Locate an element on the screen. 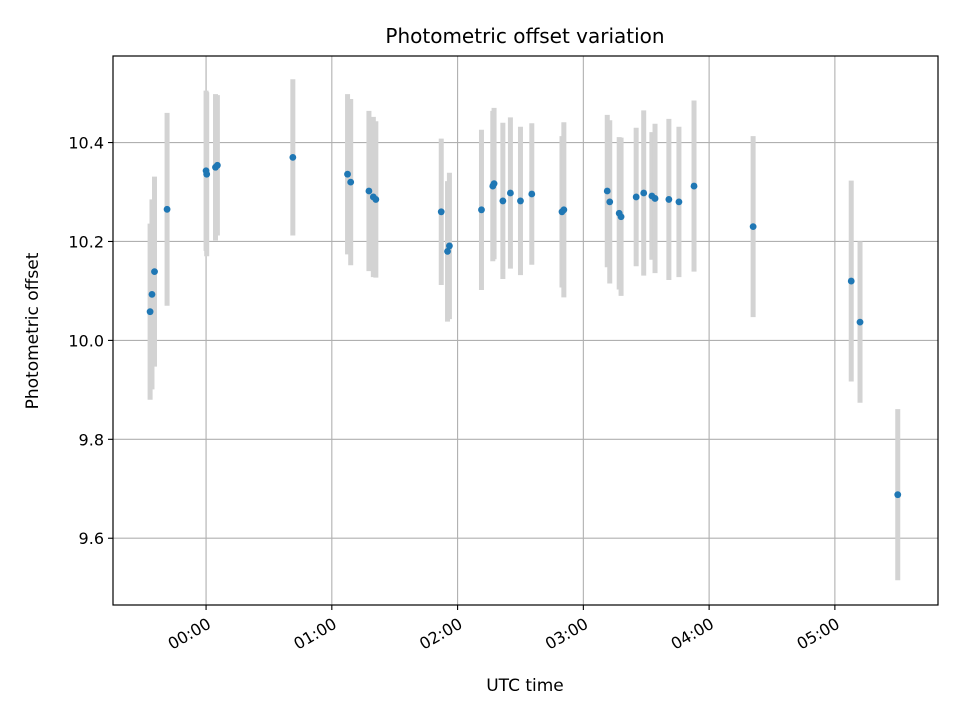 This screenshot has height=720, width=960. y-tick-label: 9.8 is located at coordinates (91, 439).